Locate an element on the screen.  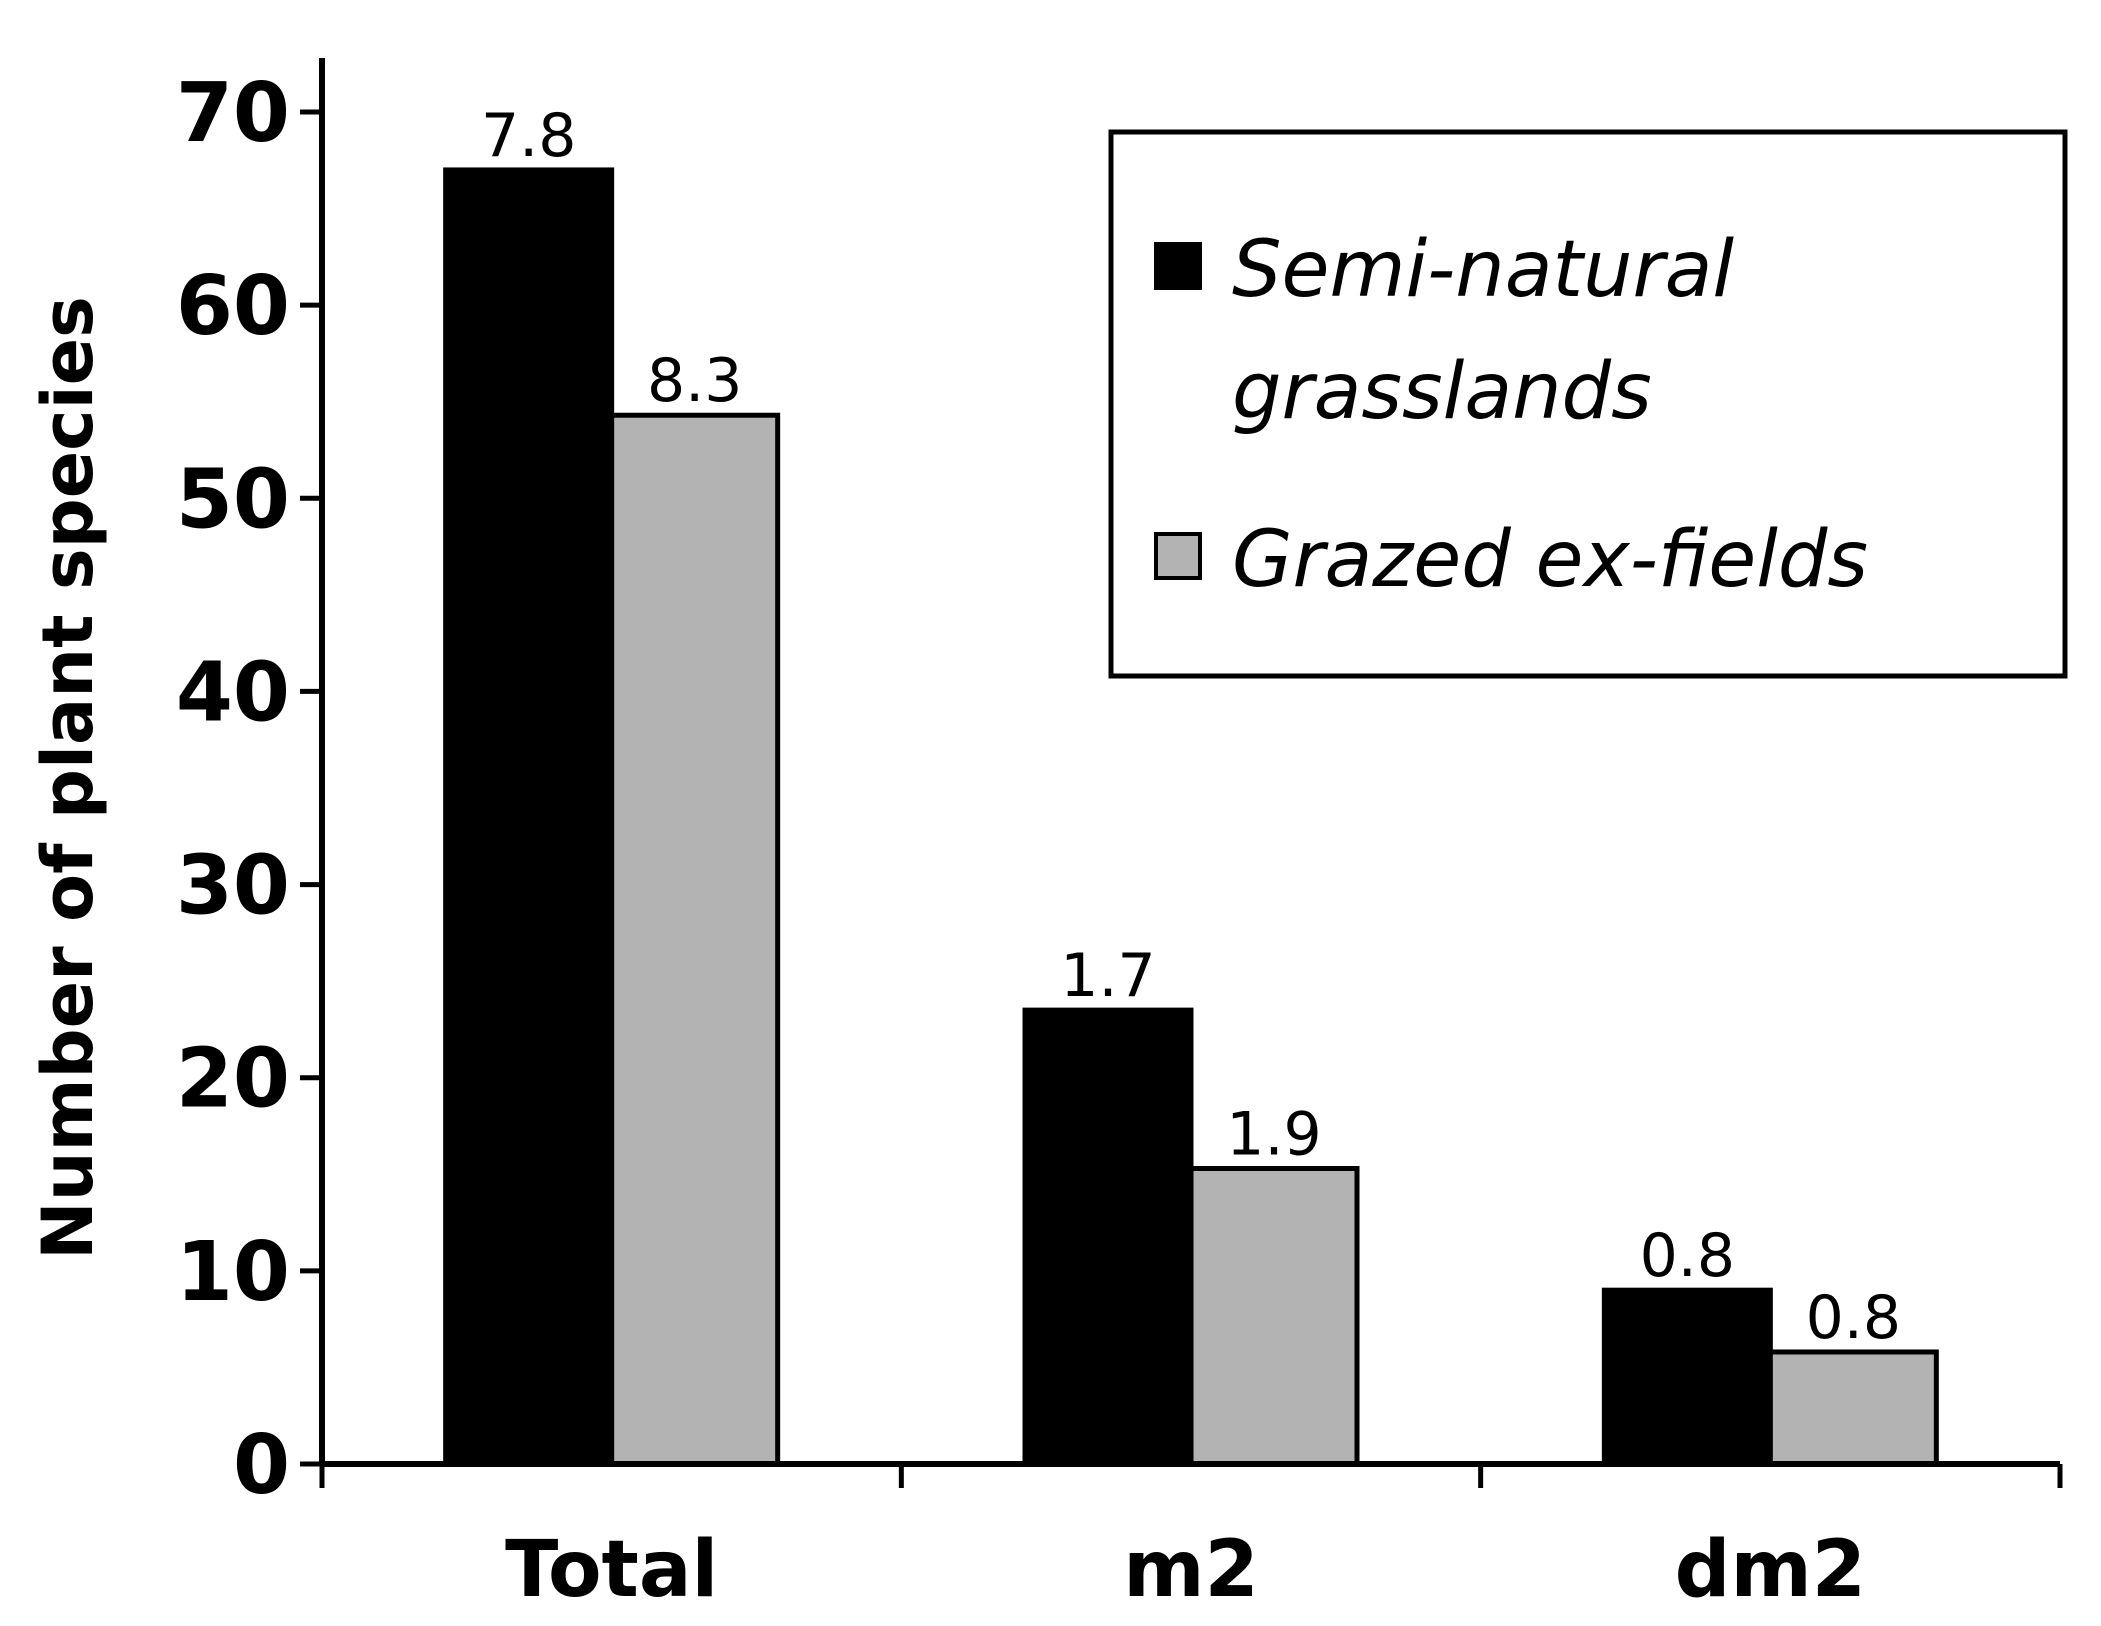
bar-grazed-m2 is located at coordinates (1274, 1316).